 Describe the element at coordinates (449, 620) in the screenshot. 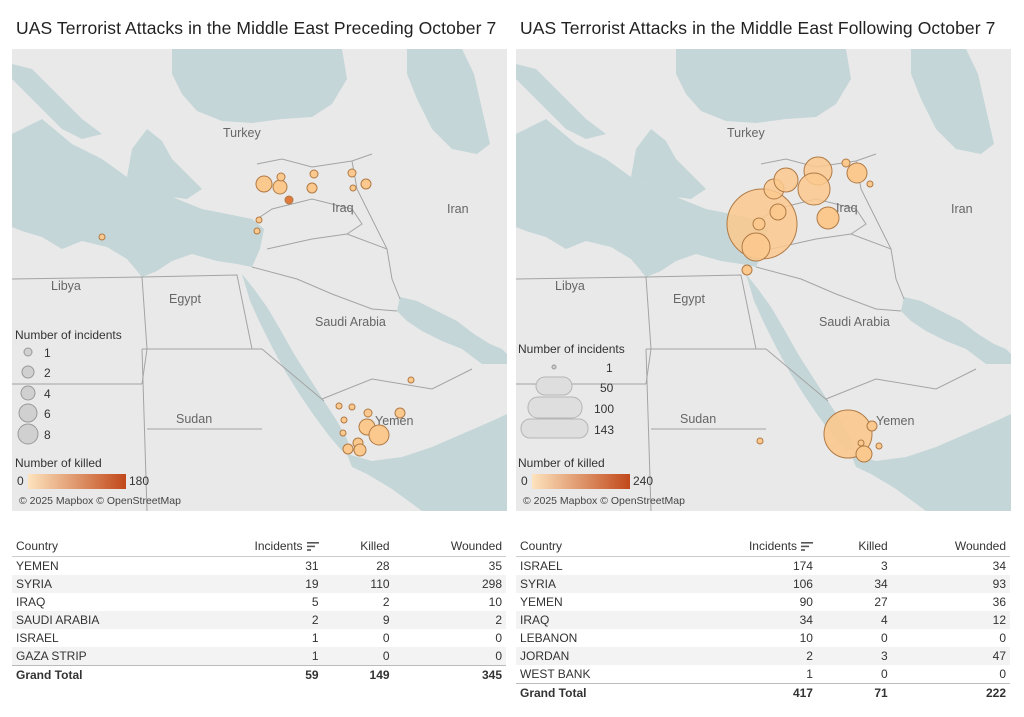

I see `cell-wounded: 2` at that location.